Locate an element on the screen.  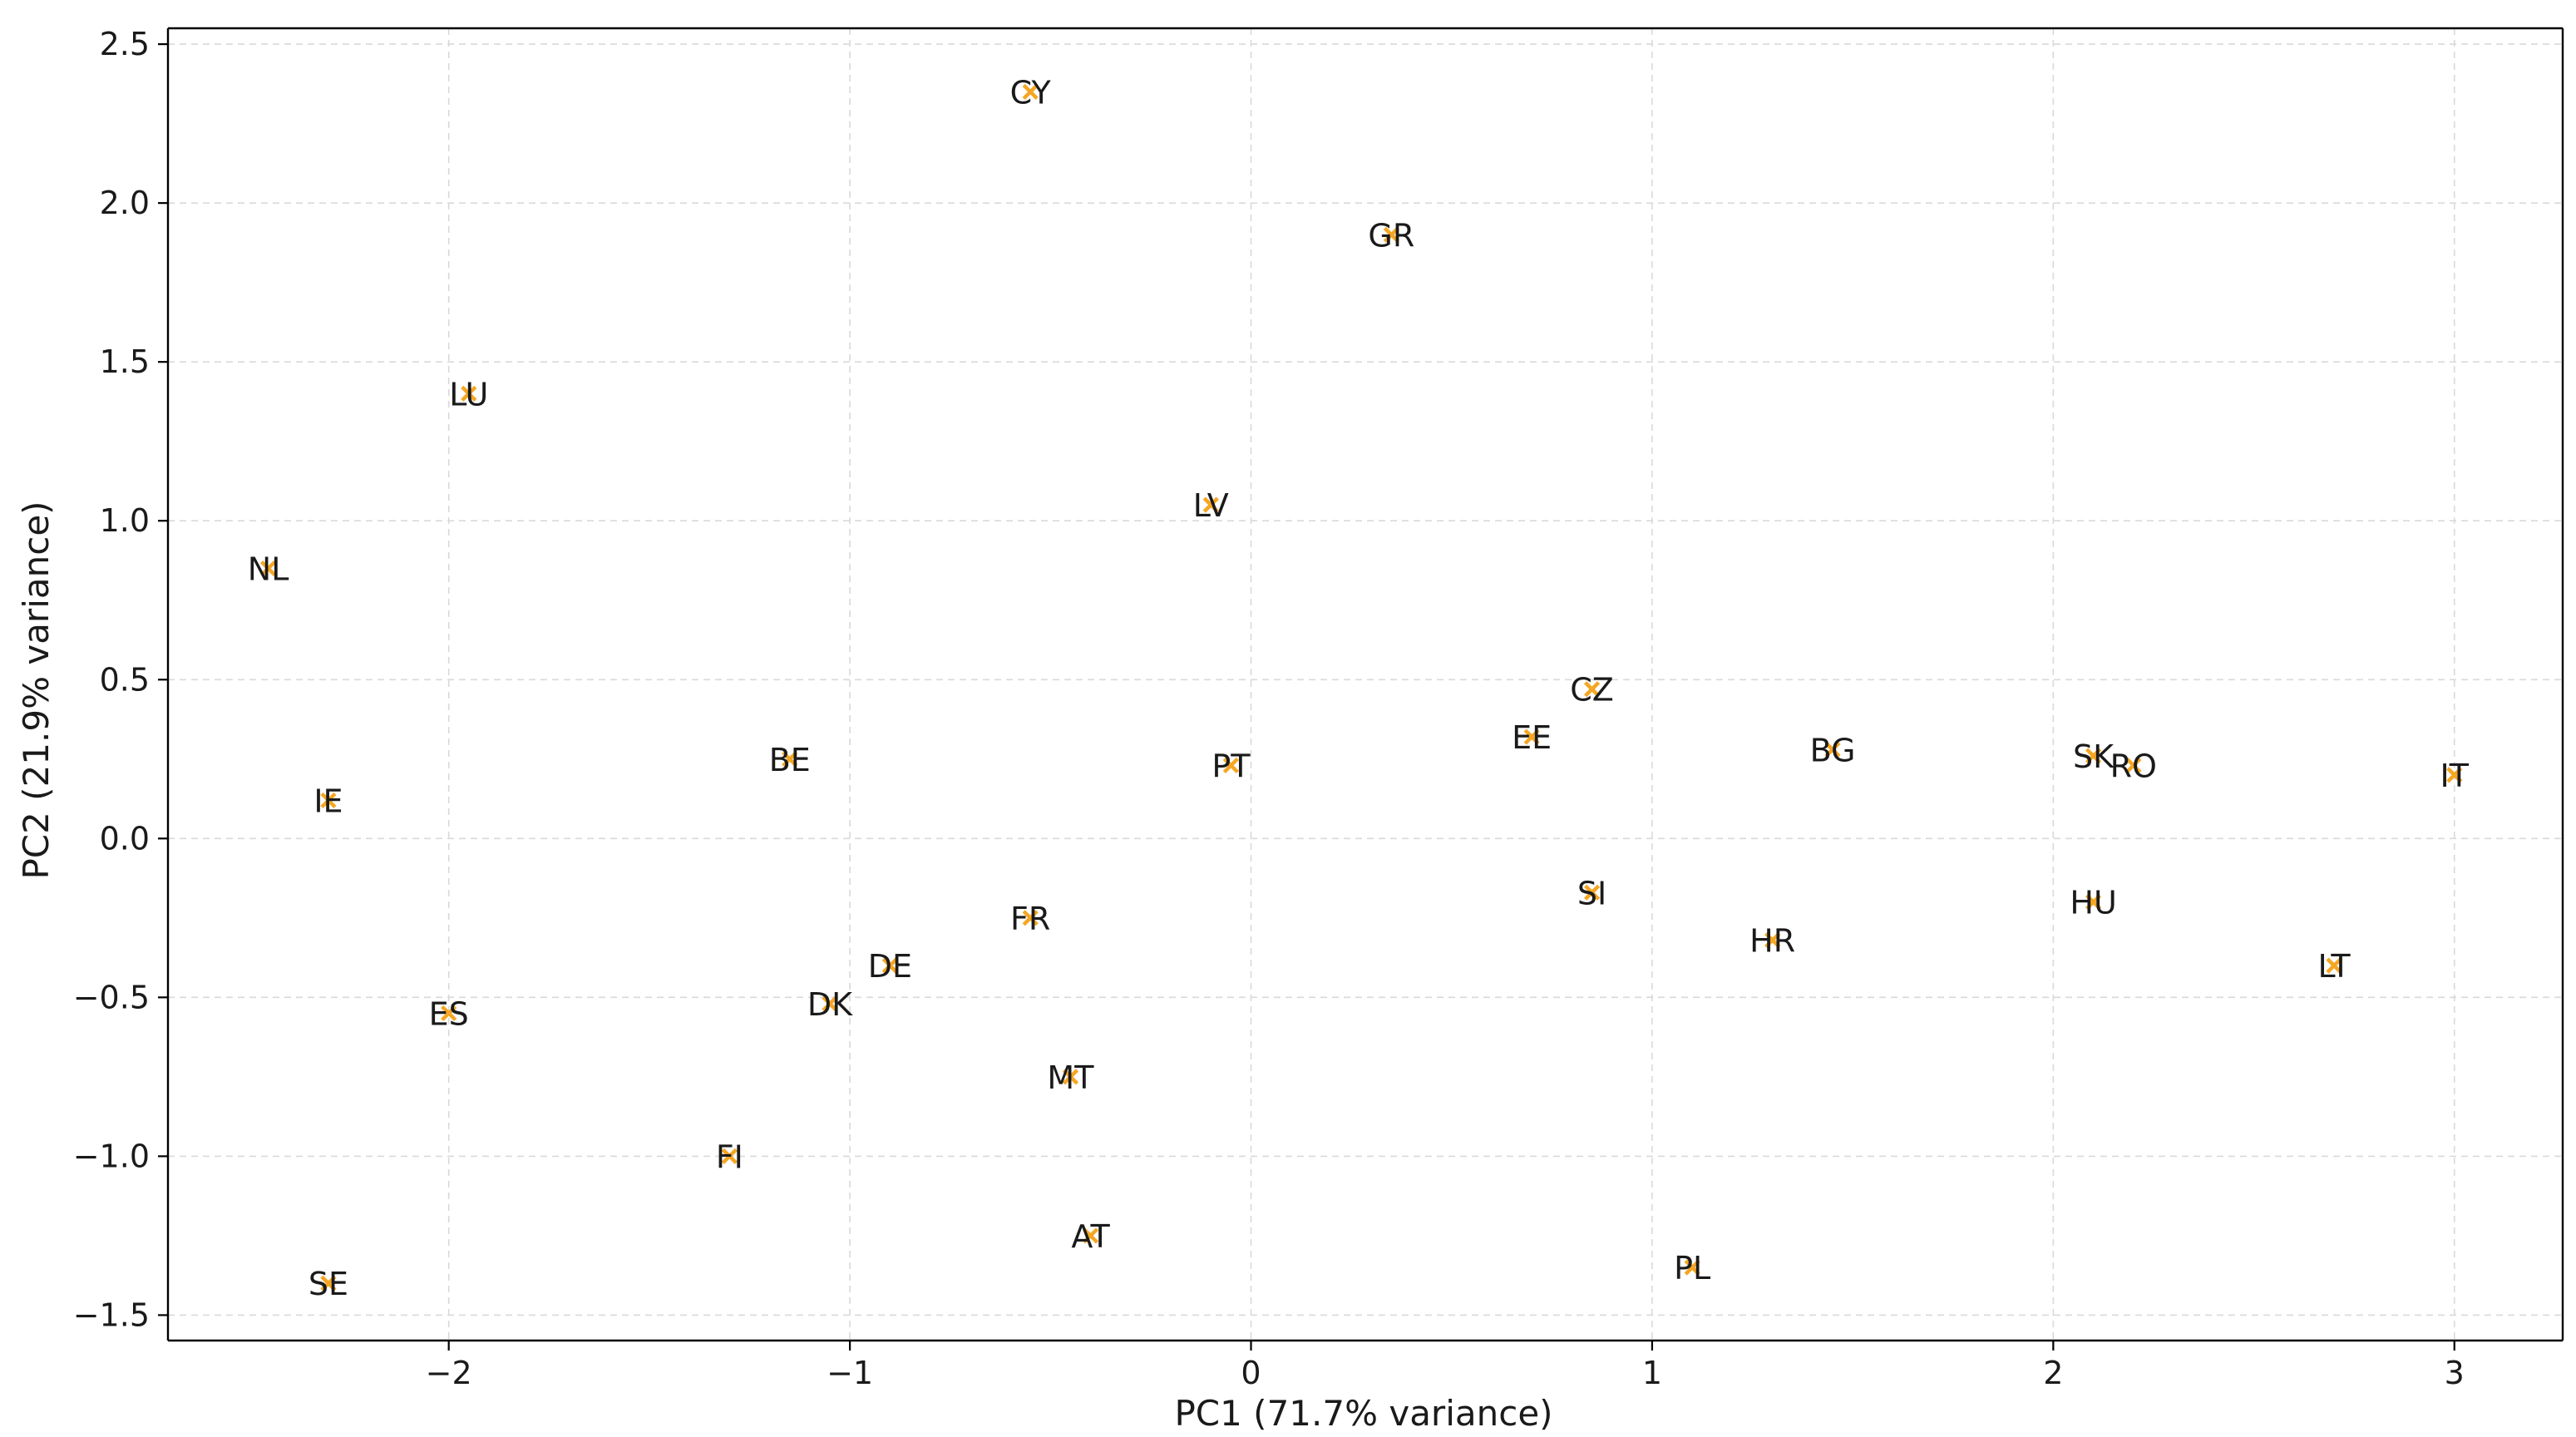
data-point-cy is located at coordinates (1030, 92).